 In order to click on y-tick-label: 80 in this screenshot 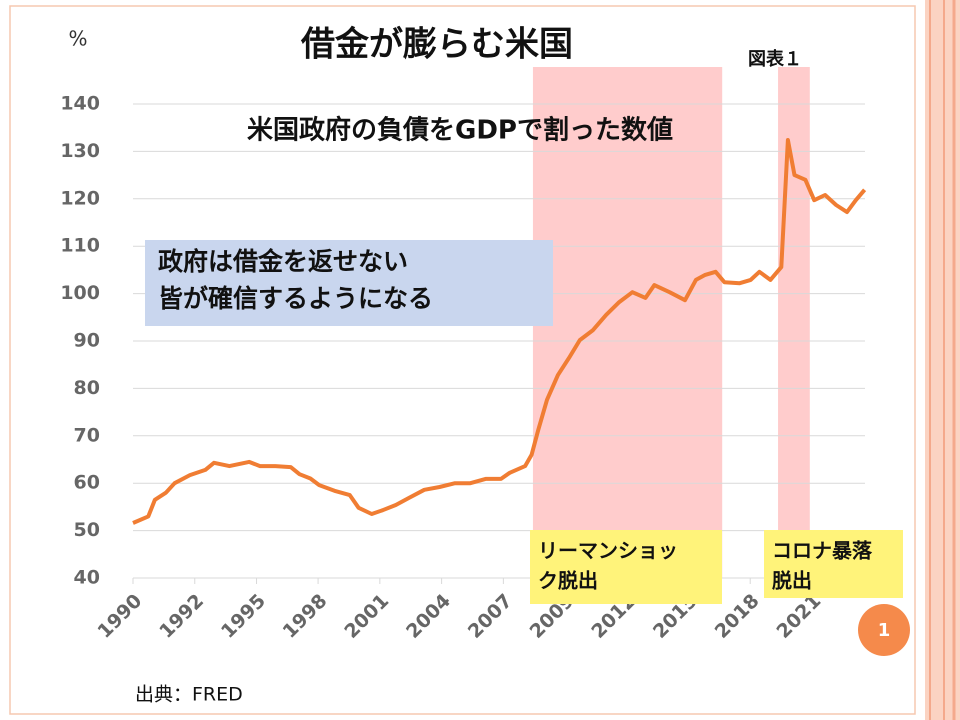, I will do `click(87, 388)`.